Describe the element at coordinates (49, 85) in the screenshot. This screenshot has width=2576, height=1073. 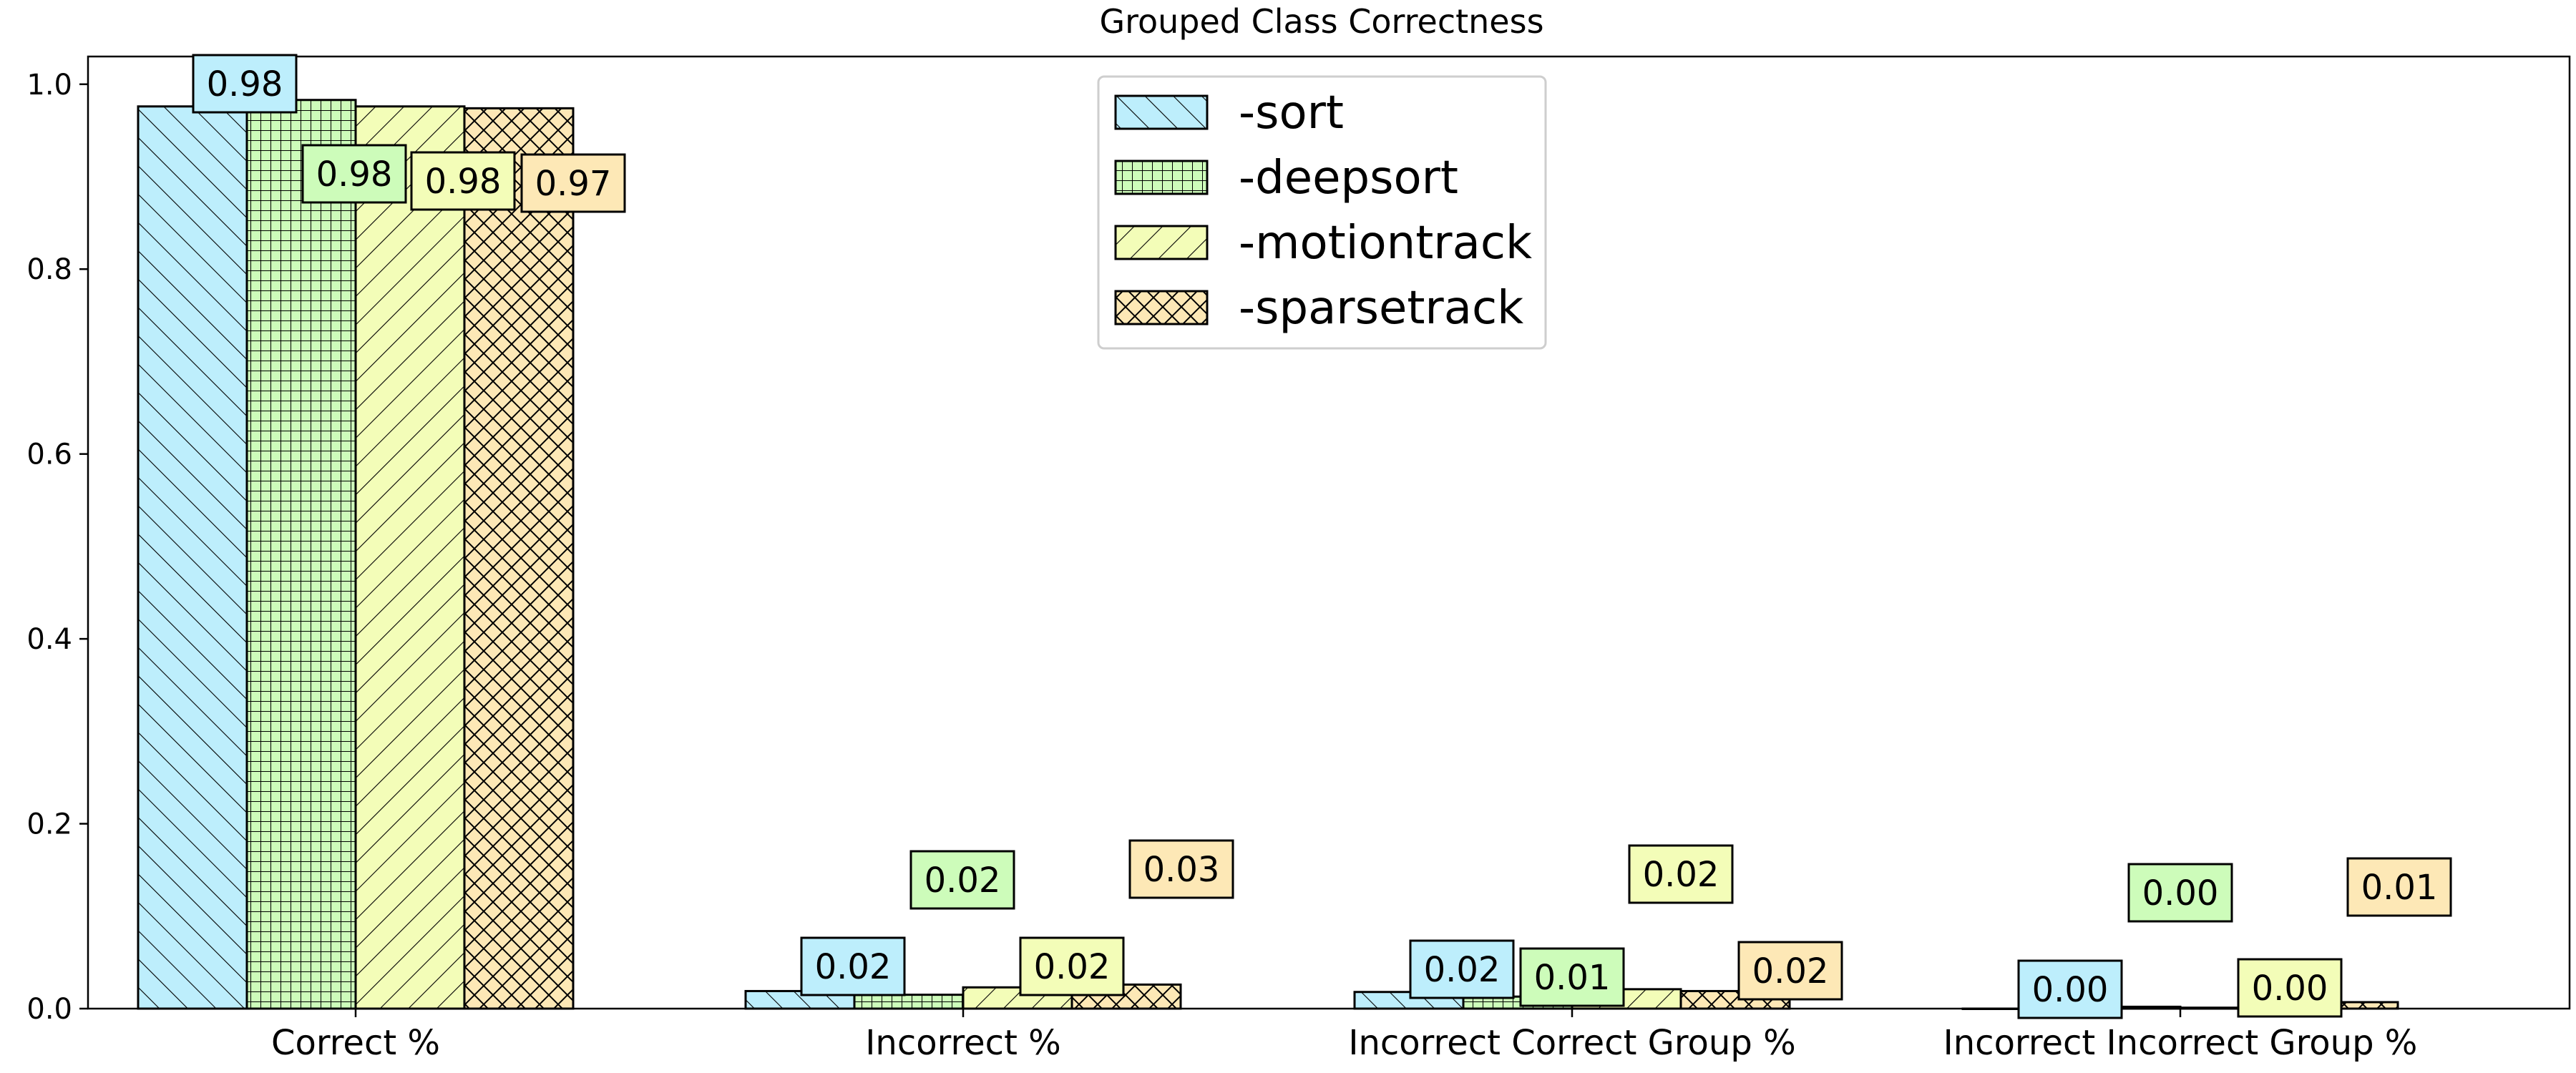
I see `y-tick-label: 1.0` at that location.